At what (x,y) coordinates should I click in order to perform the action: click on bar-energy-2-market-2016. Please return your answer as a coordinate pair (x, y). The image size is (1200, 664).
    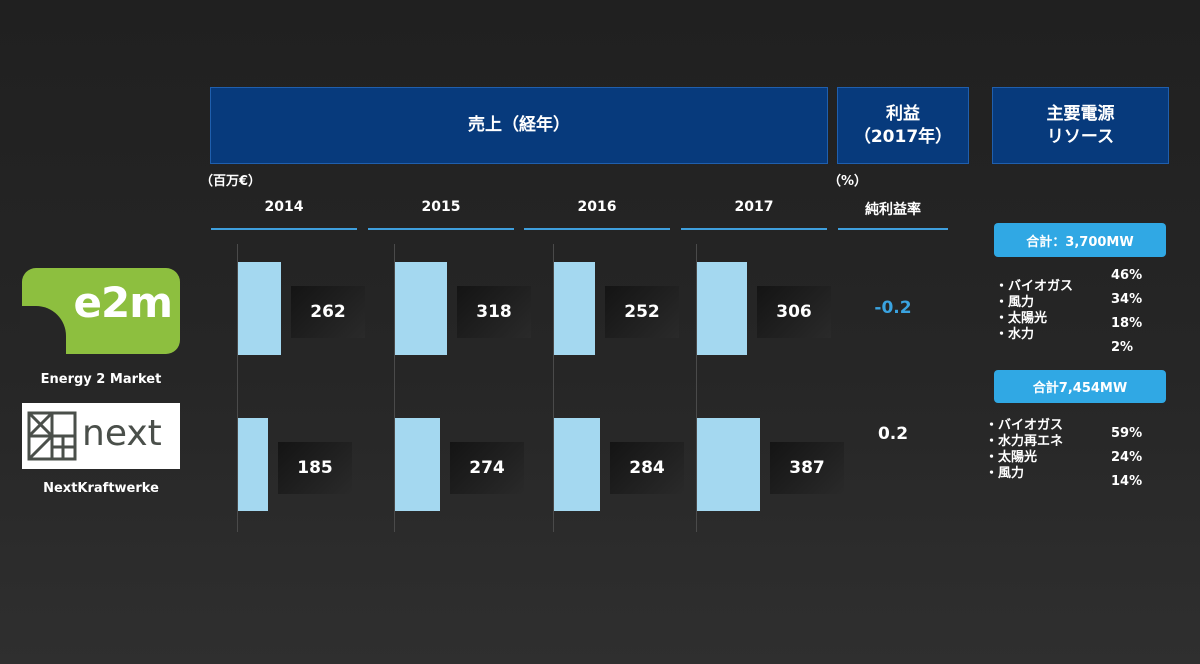
    Looking at the image, I should click on (574, 308).